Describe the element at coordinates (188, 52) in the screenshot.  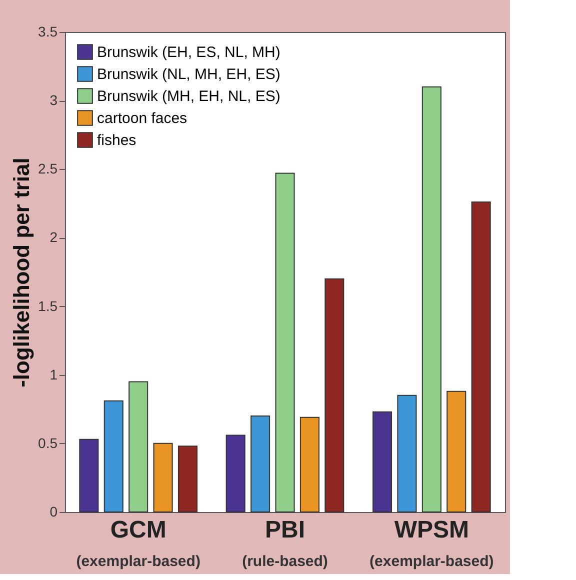
I see `legend-label: Brunswik (EH, ES, NL, MH)` at that location.